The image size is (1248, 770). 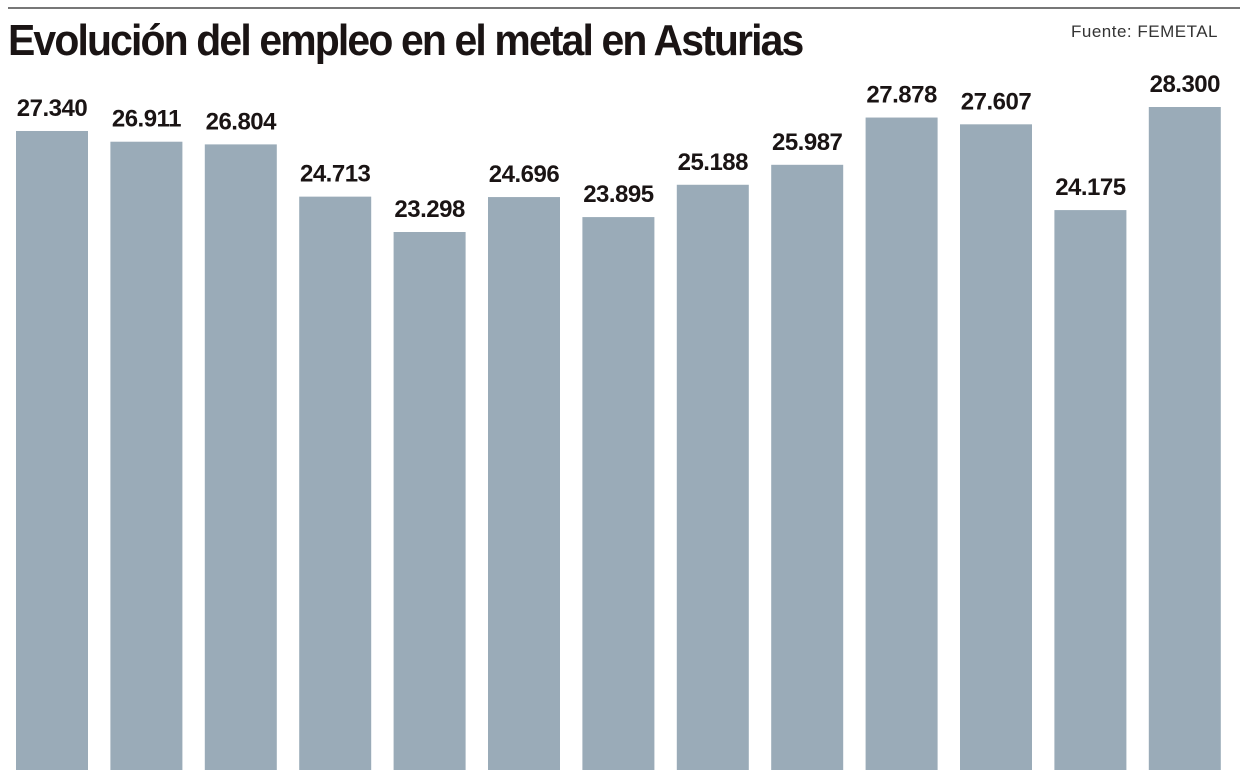 What do you see at coordinates (1144, 31) in the screenshot?
I see `chart-source: Fuente: FEMETAL` at bounding box center [1144, 31].